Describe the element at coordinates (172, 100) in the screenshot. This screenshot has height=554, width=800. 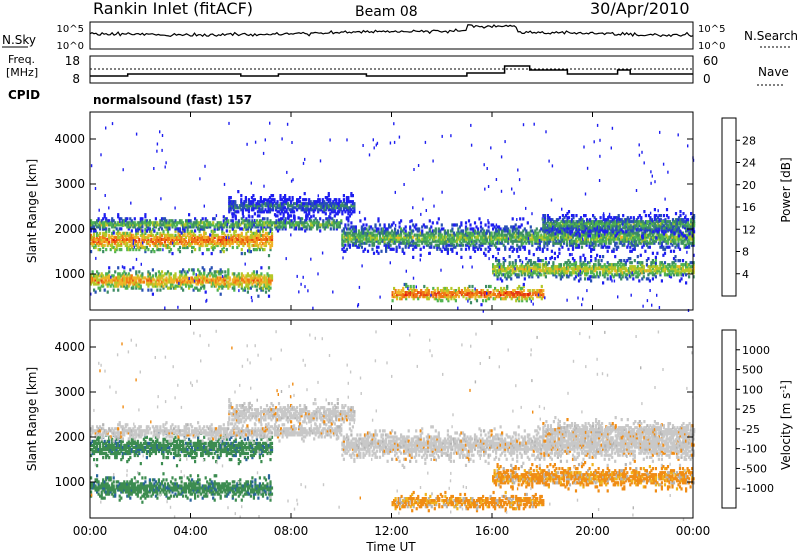
I see `cpid-value: normalsound (fast) 157` at that location.